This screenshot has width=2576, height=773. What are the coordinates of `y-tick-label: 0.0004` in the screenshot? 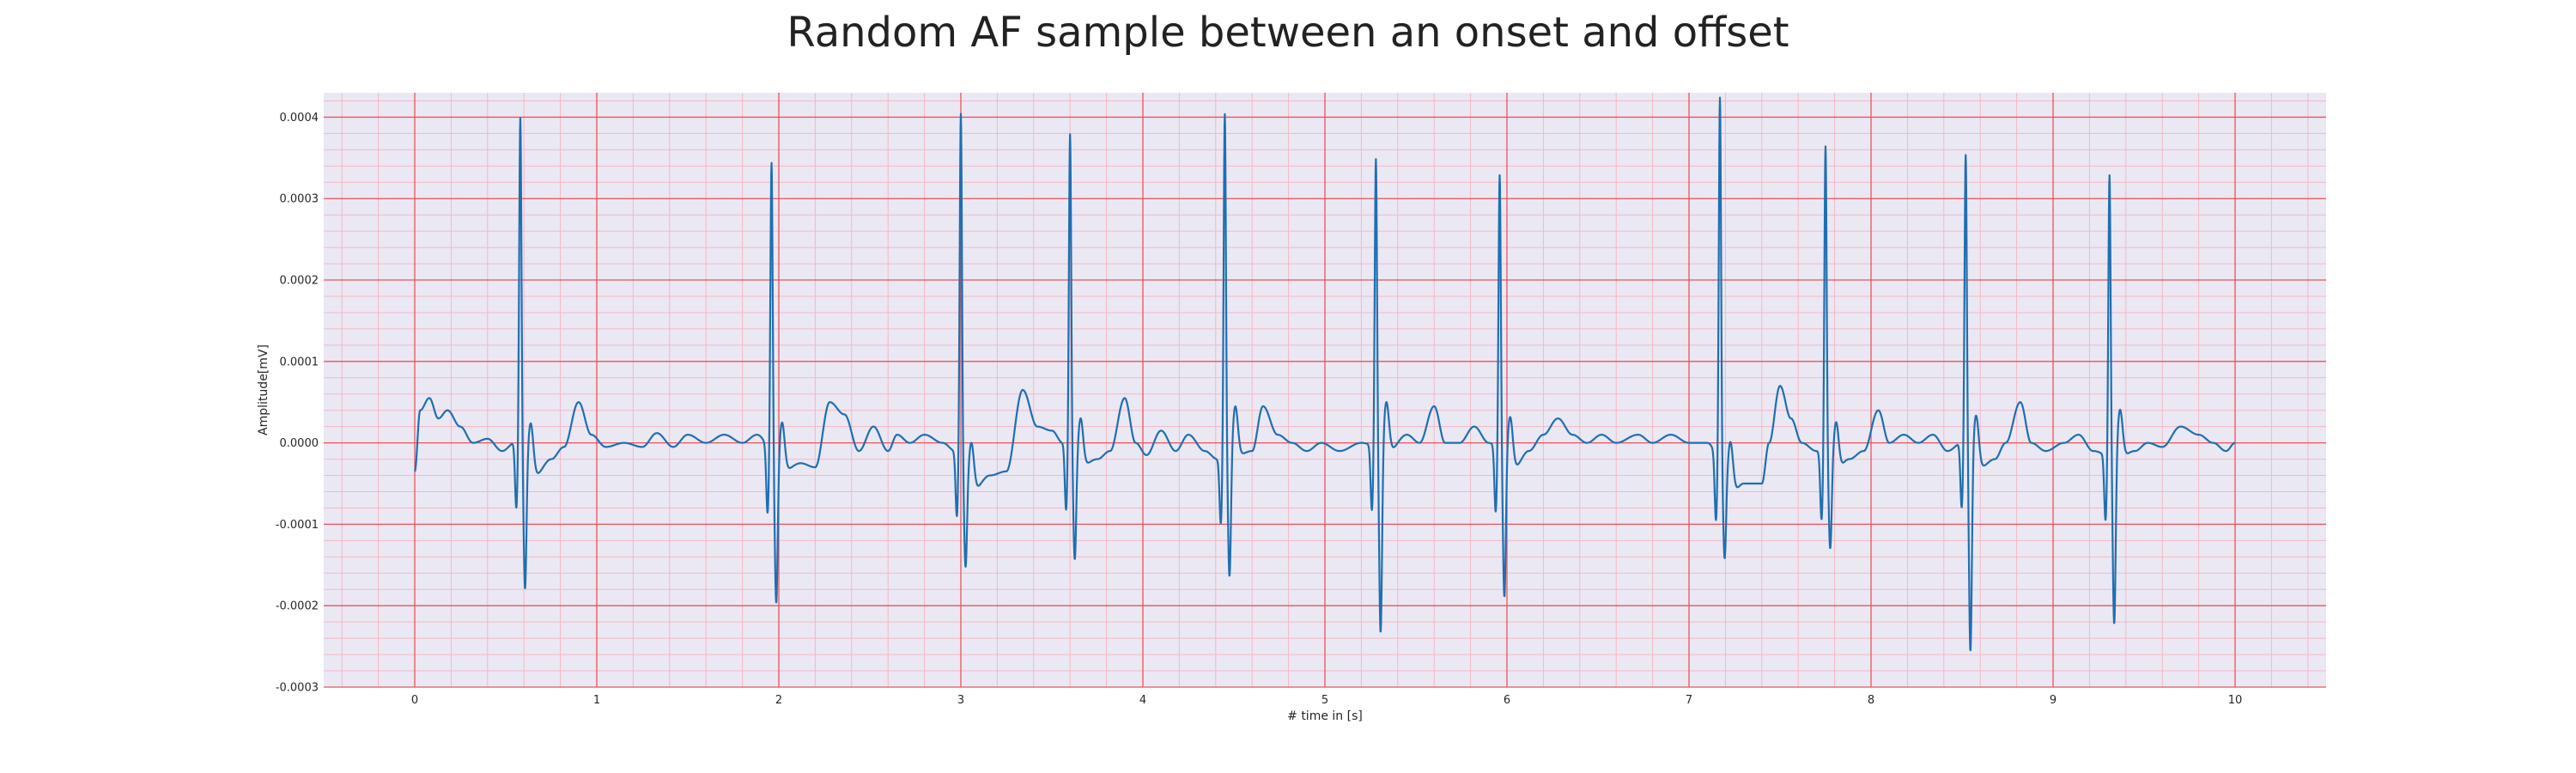 It's located at (300, 119).